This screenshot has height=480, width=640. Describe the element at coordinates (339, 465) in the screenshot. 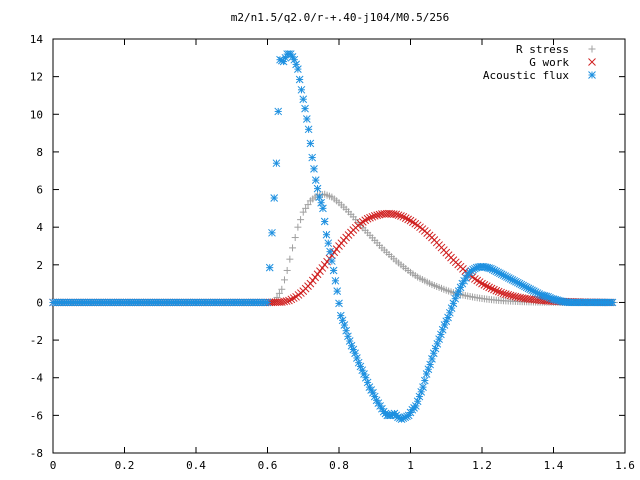

I see `x-tick-label: 0.8` at that location.